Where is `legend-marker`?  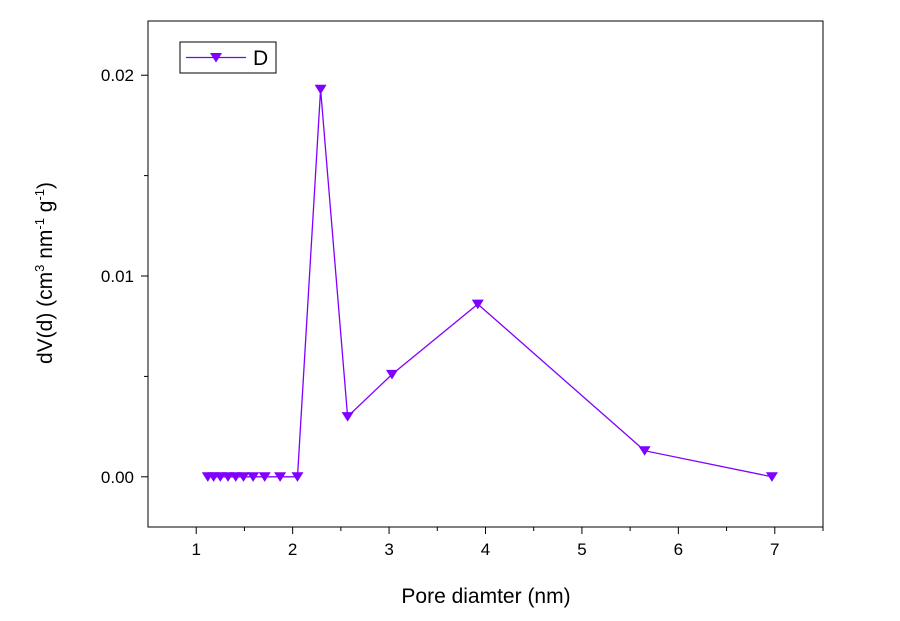
legend-marker is located at coordinates (216, 58).